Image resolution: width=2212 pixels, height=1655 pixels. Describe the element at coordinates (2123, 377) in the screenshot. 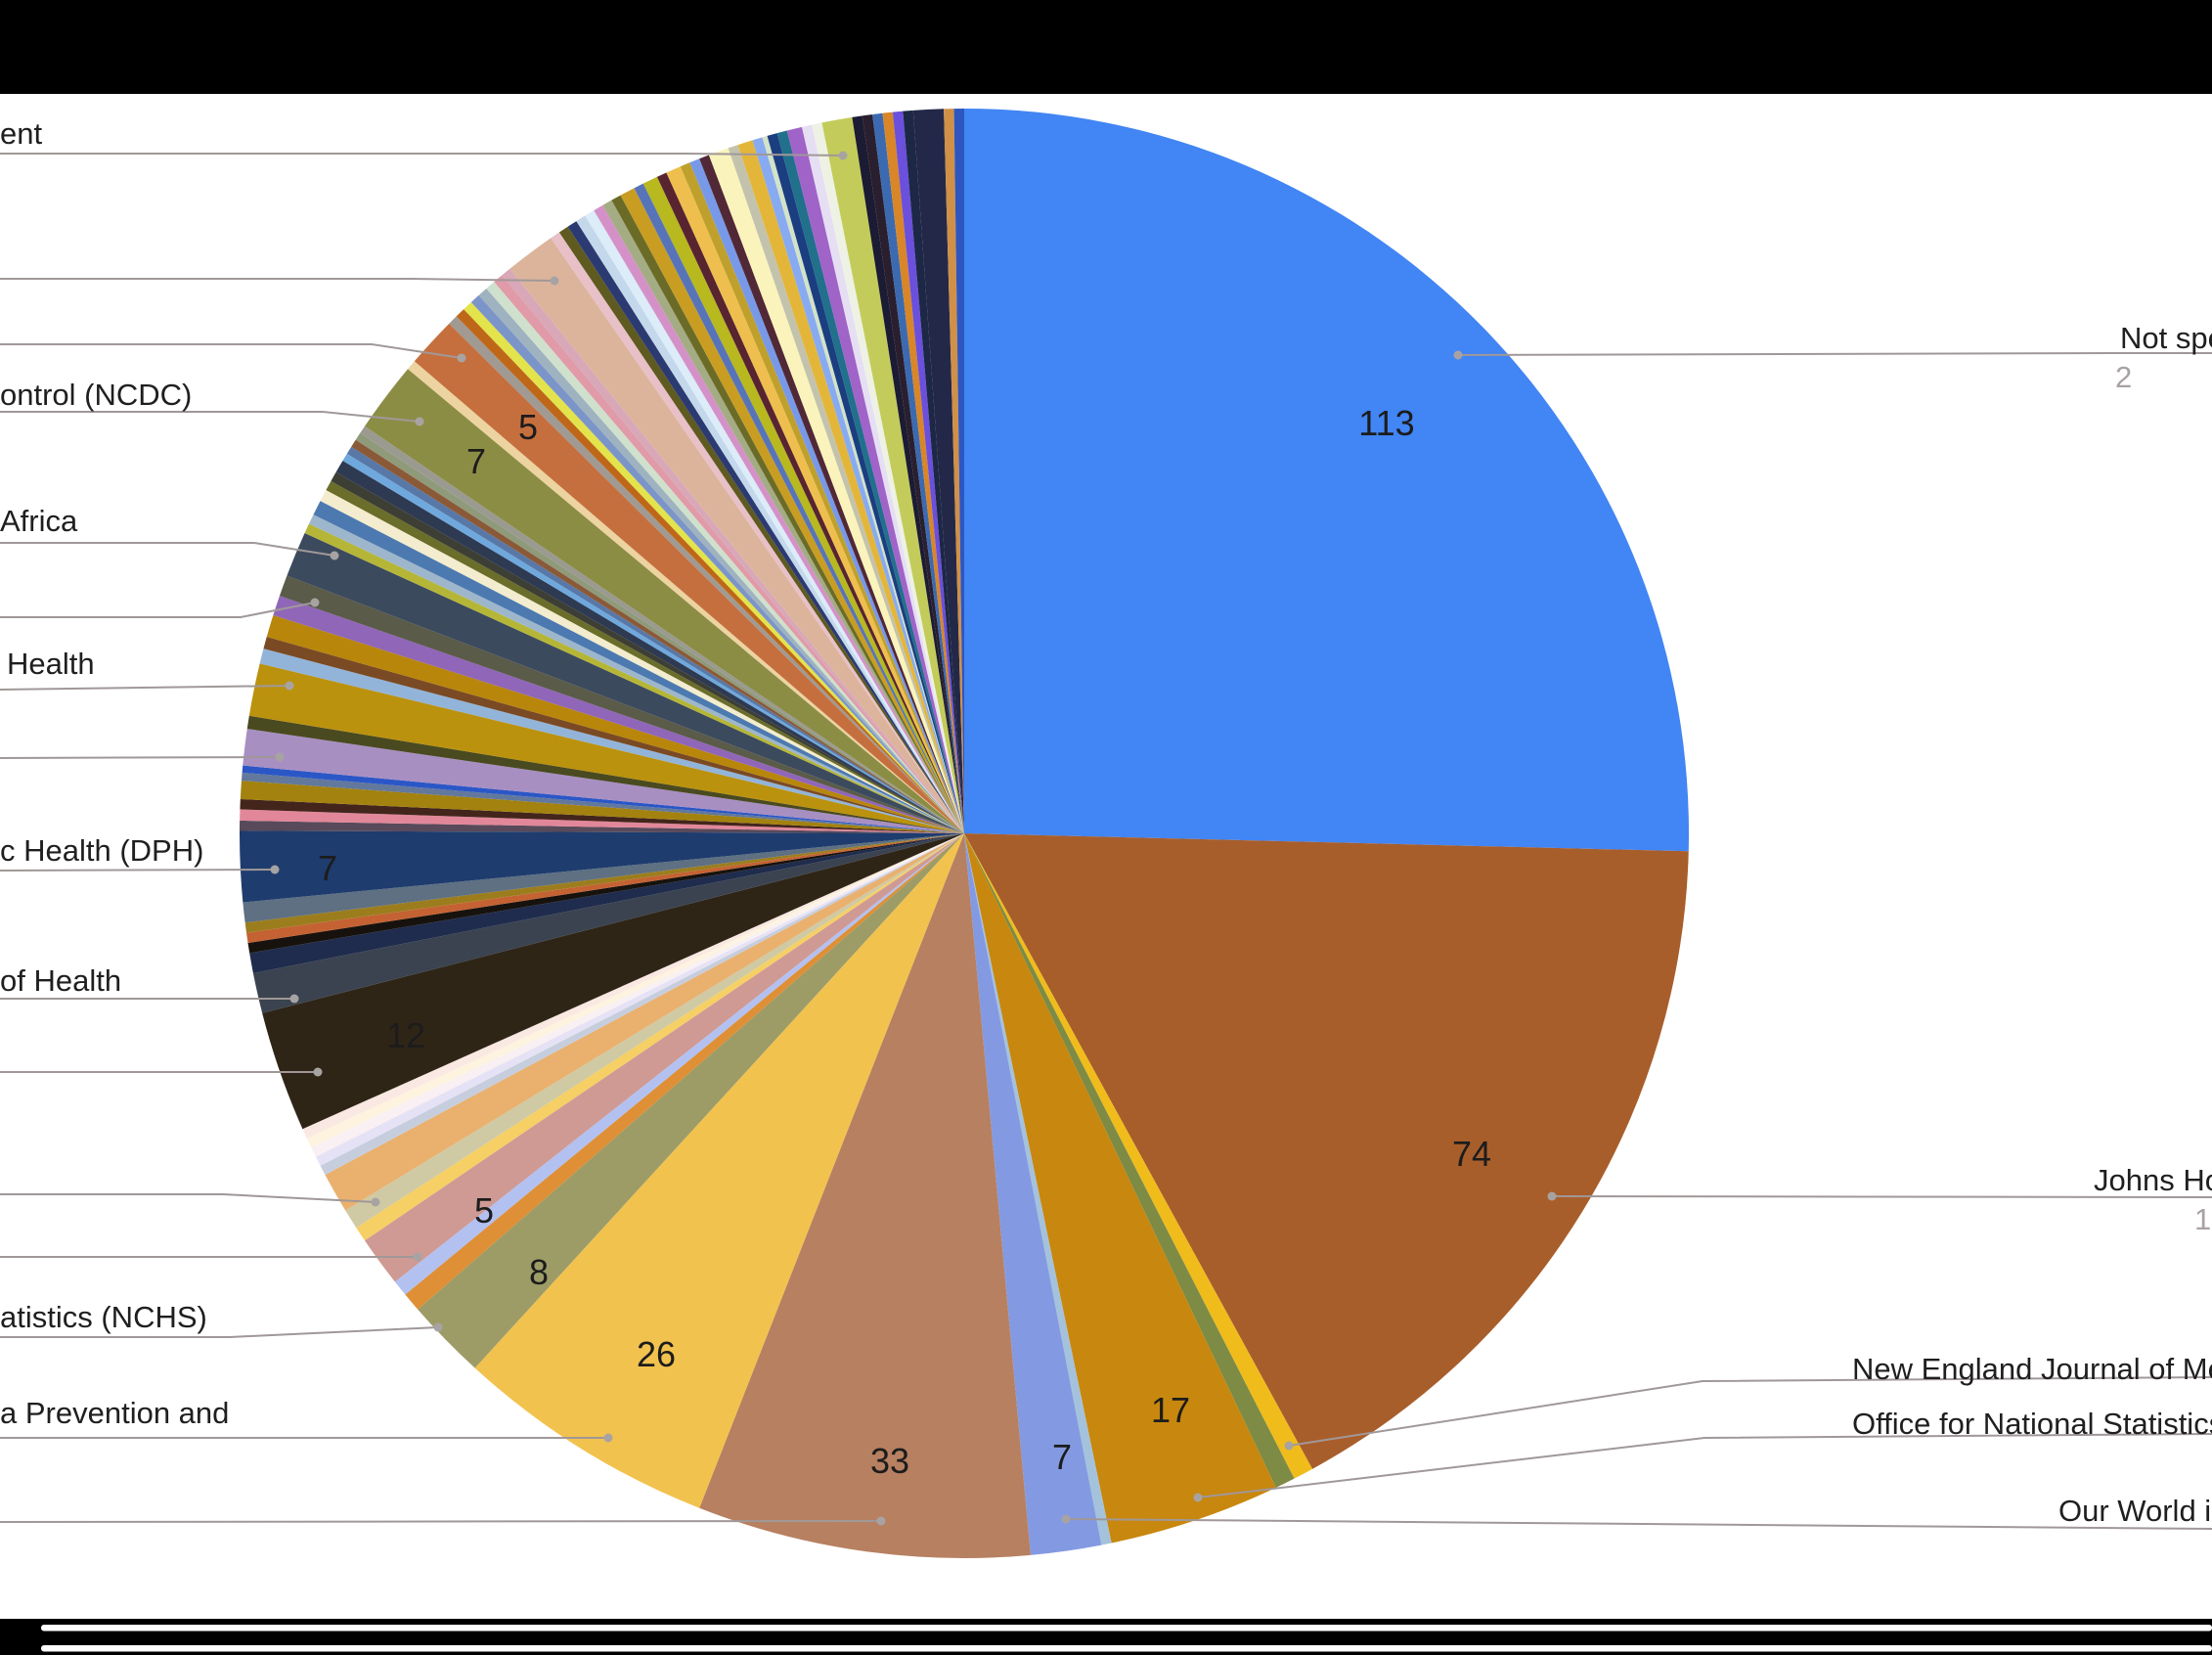

I see `svg-text: 2` at that location.